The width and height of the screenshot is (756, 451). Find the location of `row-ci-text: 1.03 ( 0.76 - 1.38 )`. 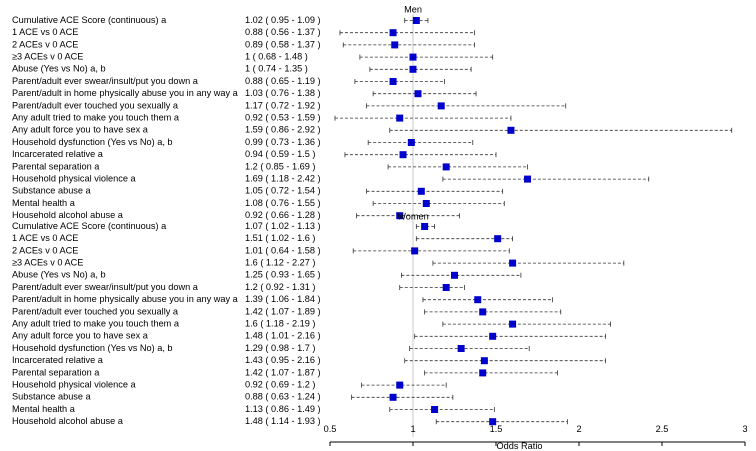

row-ci-text: 1.03 ( 0.76 - 1.38 ) is located at coordinates (283, 93).